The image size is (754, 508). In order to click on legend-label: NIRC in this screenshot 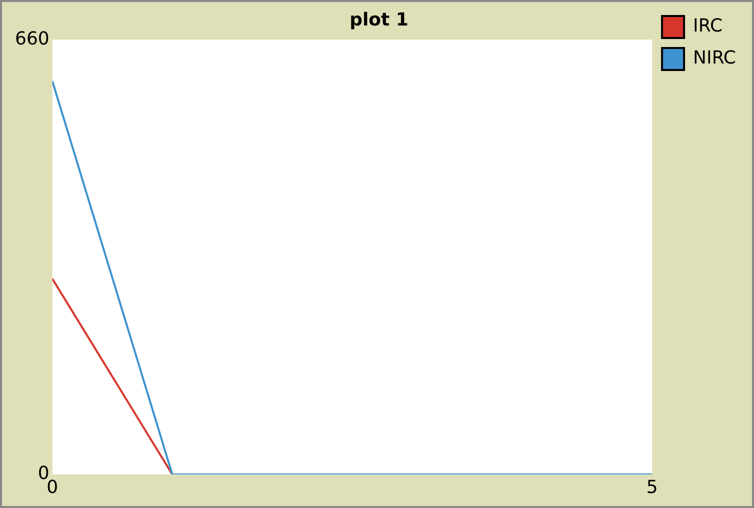, I will do `click(714, 58)`.